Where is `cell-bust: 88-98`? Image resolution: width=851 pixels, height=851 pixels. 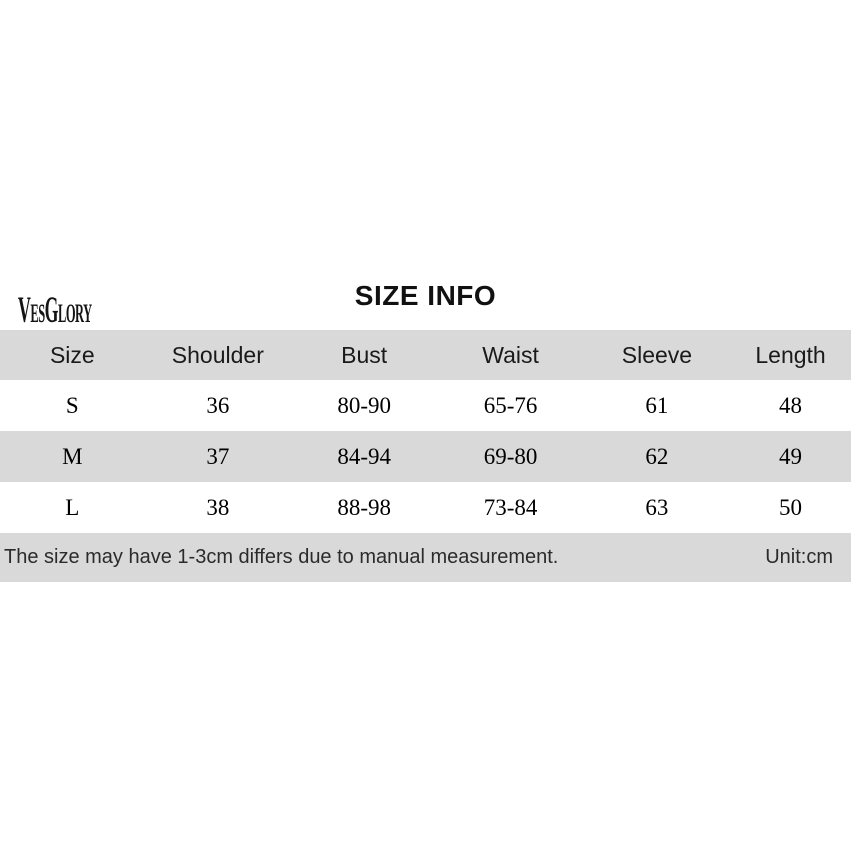
cell-bust: 88-98 is located at coordinates (364, 507).